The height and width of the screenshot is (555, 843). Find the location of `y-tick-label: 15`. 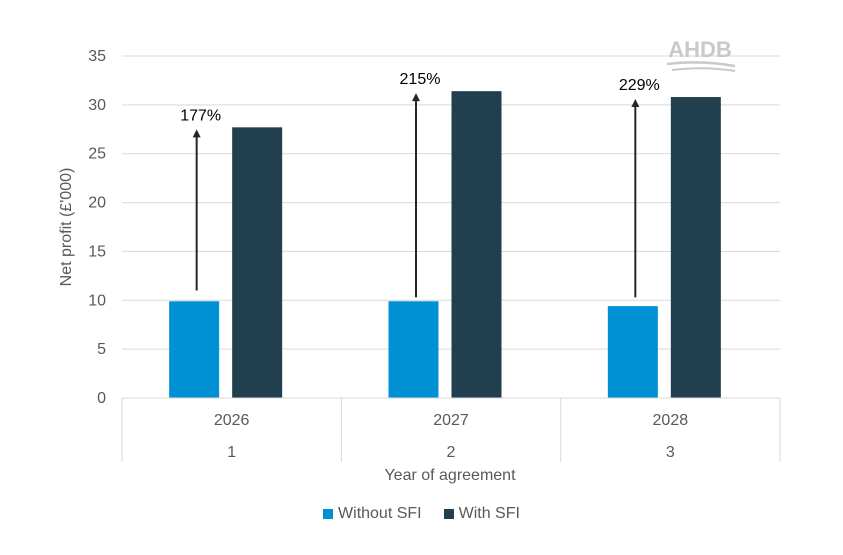

y-tick-label: 15 is located at coordinates (97, 251).